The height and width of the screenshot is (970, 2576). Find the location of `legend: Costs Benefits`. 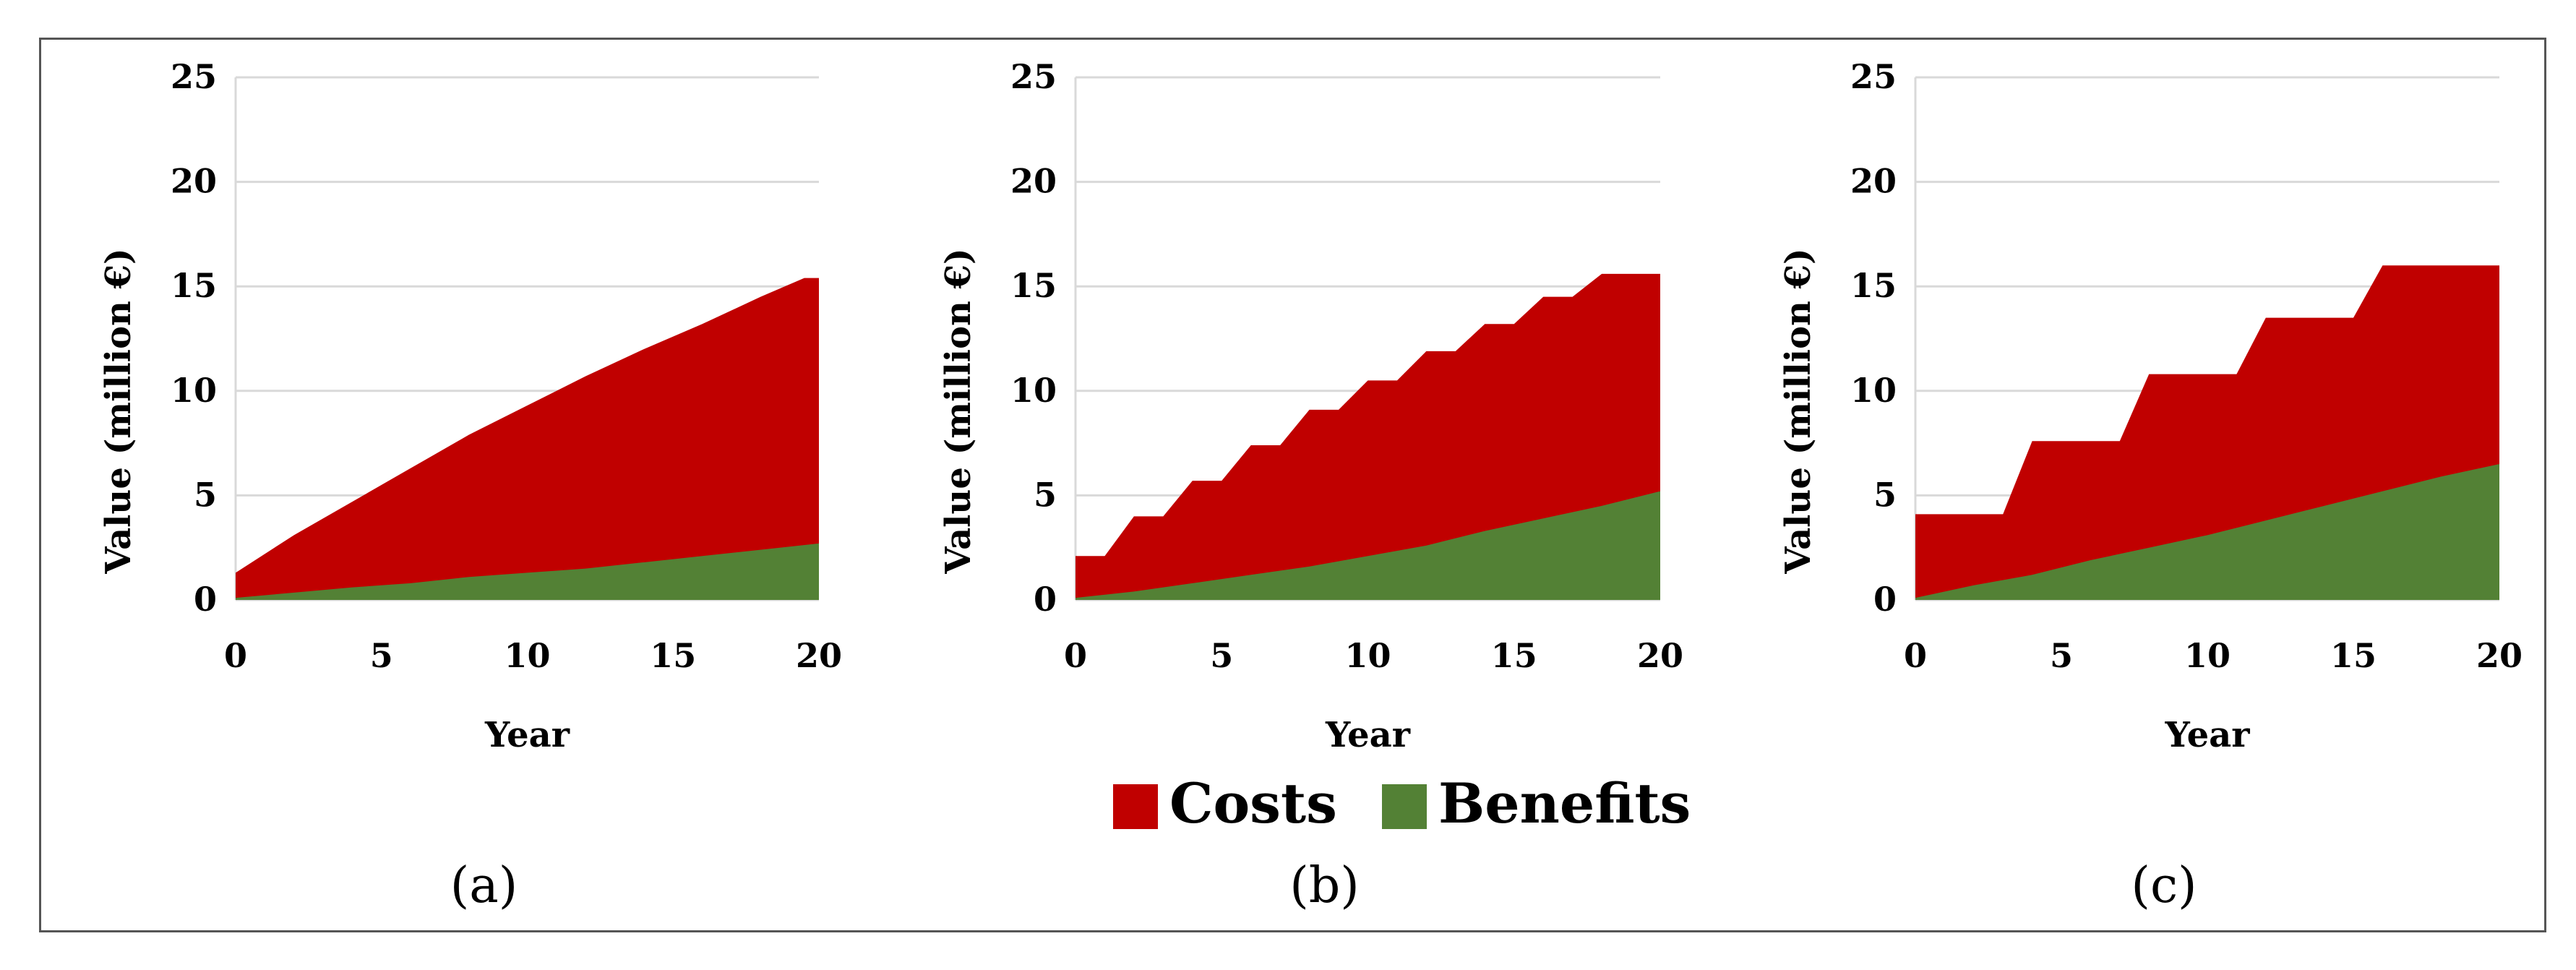

legend: Costs Benefits is located at coordinates (1402, 803).